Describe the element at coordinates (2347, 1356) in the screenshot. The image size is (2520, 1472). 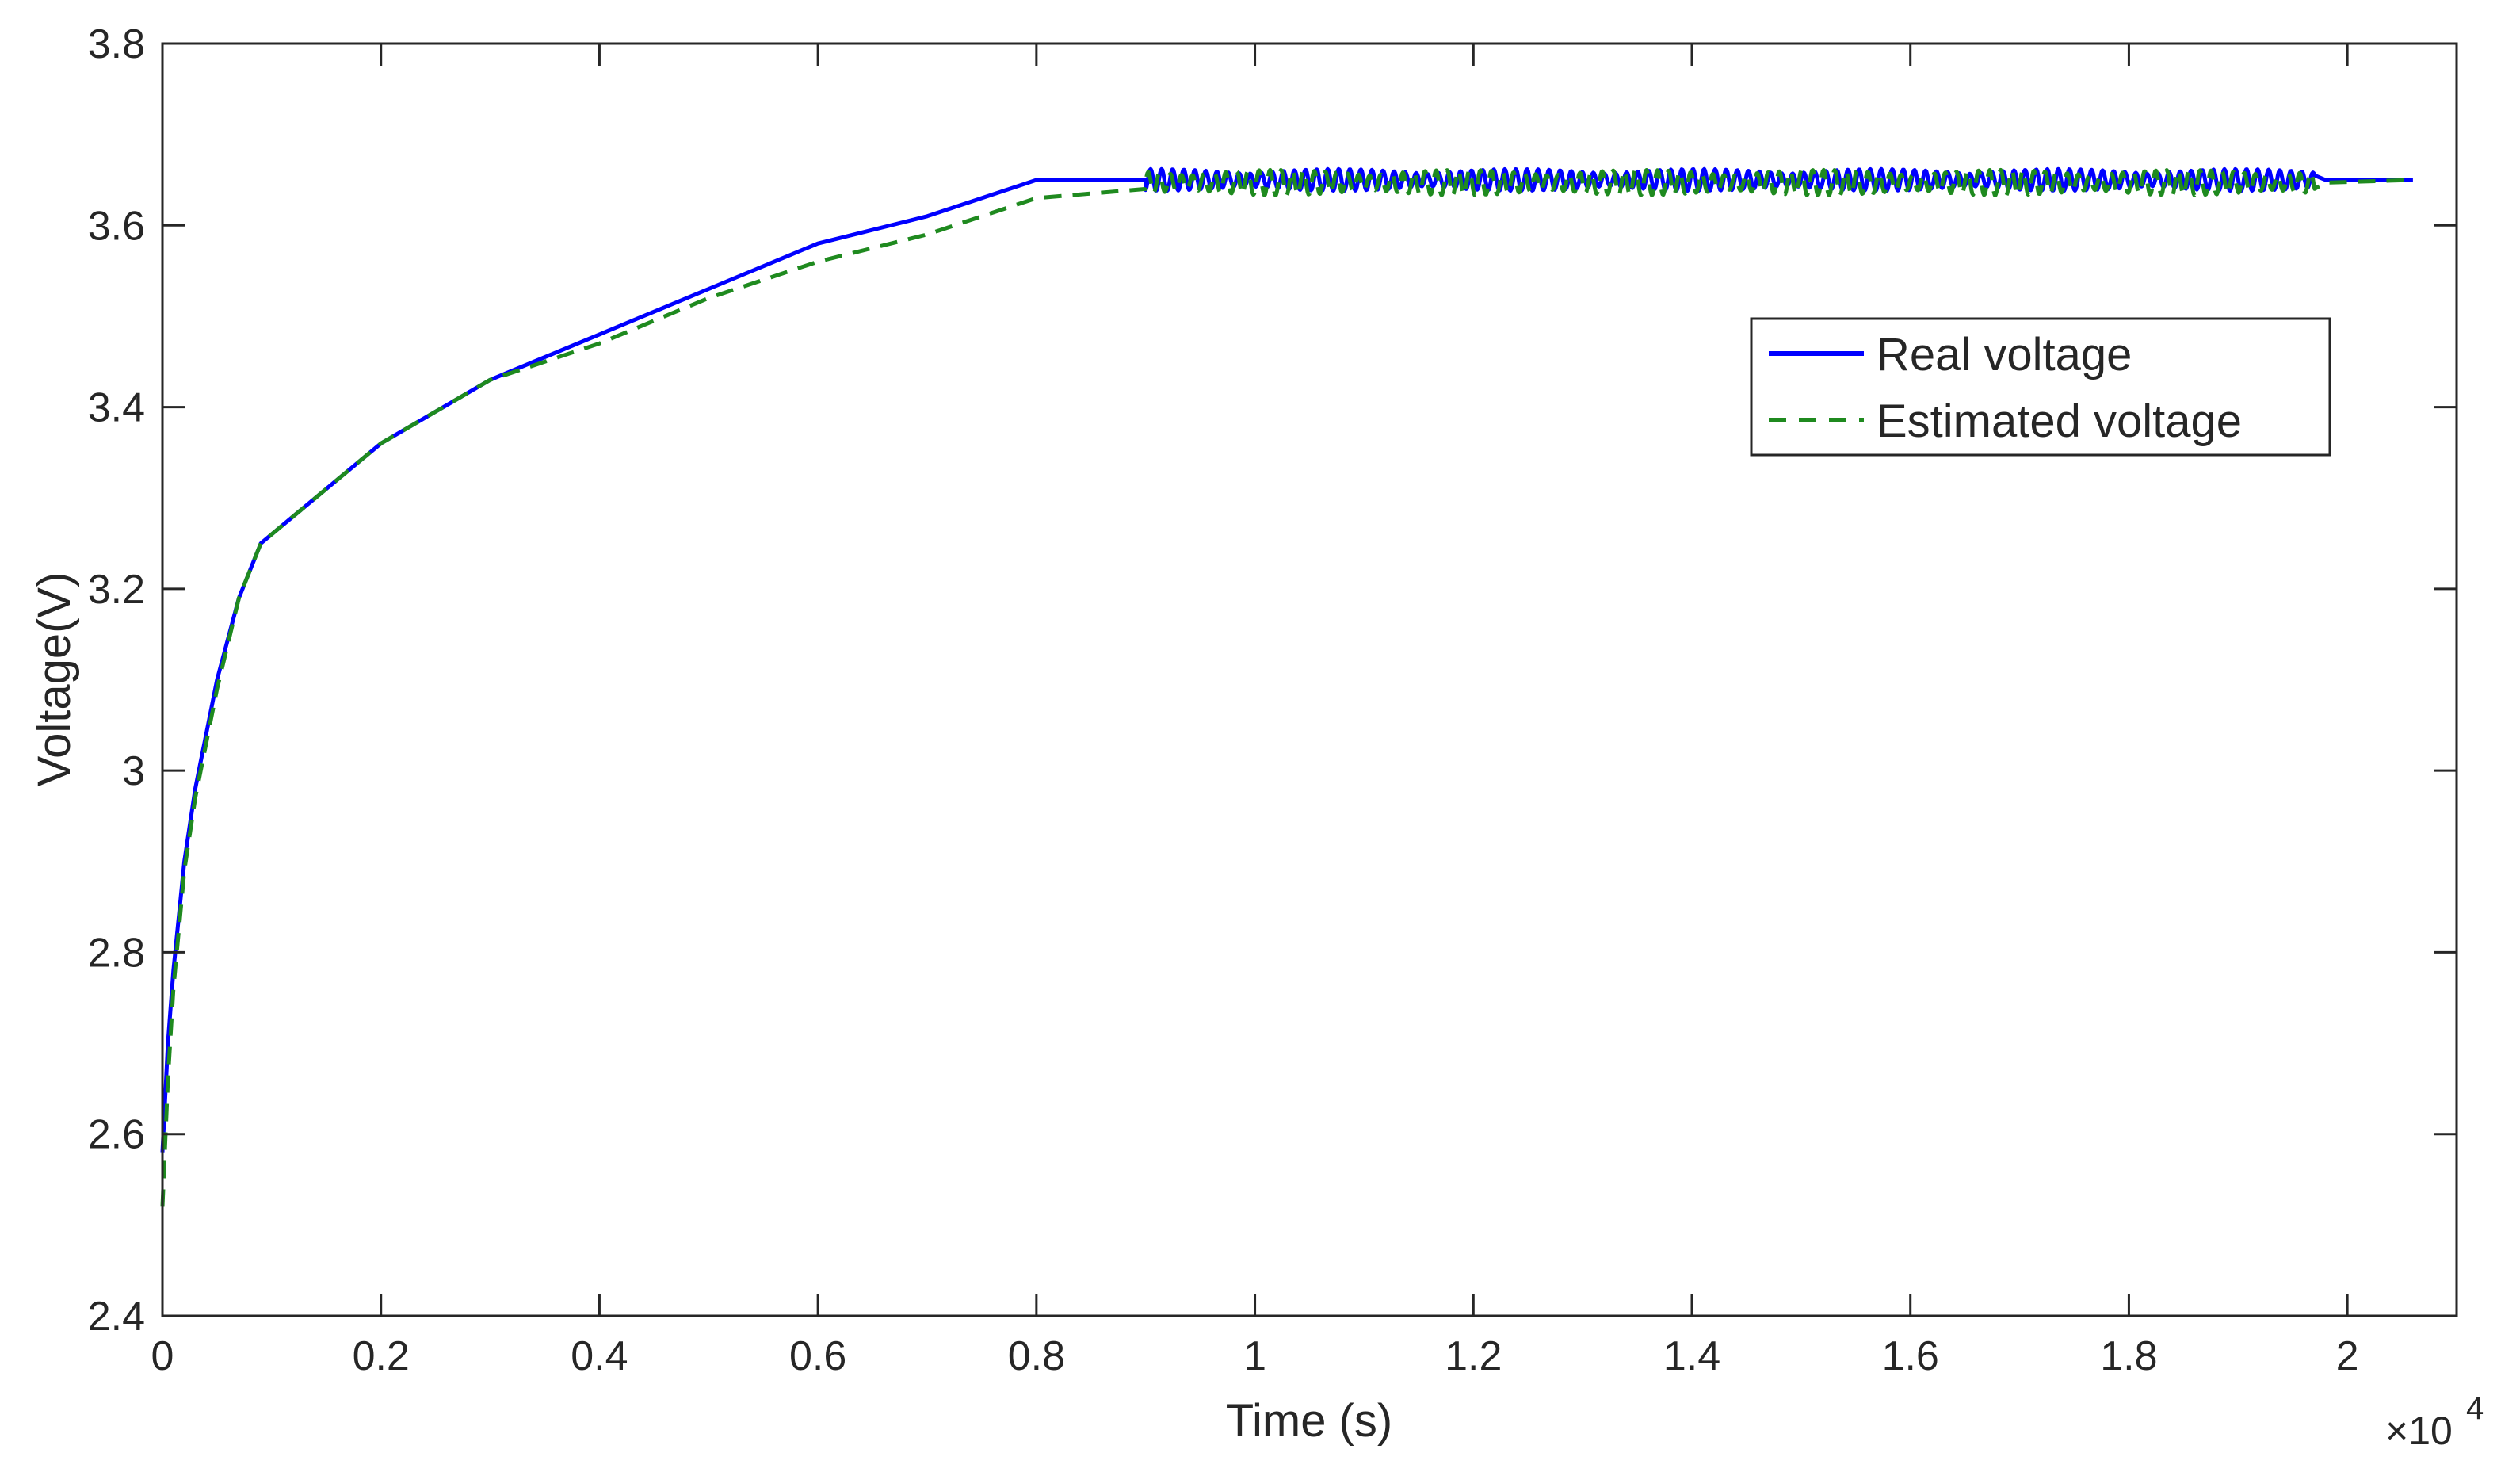
I see `x-tick-label: 2` at that location.